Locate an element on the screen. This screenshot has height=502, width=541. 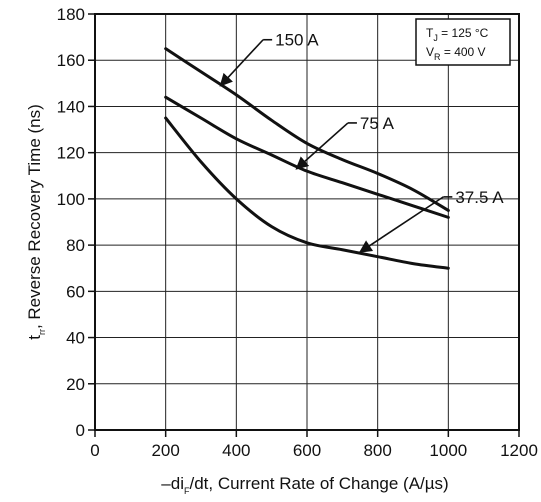
condition-tj-subscript: J is located at coordinates (435, 38).